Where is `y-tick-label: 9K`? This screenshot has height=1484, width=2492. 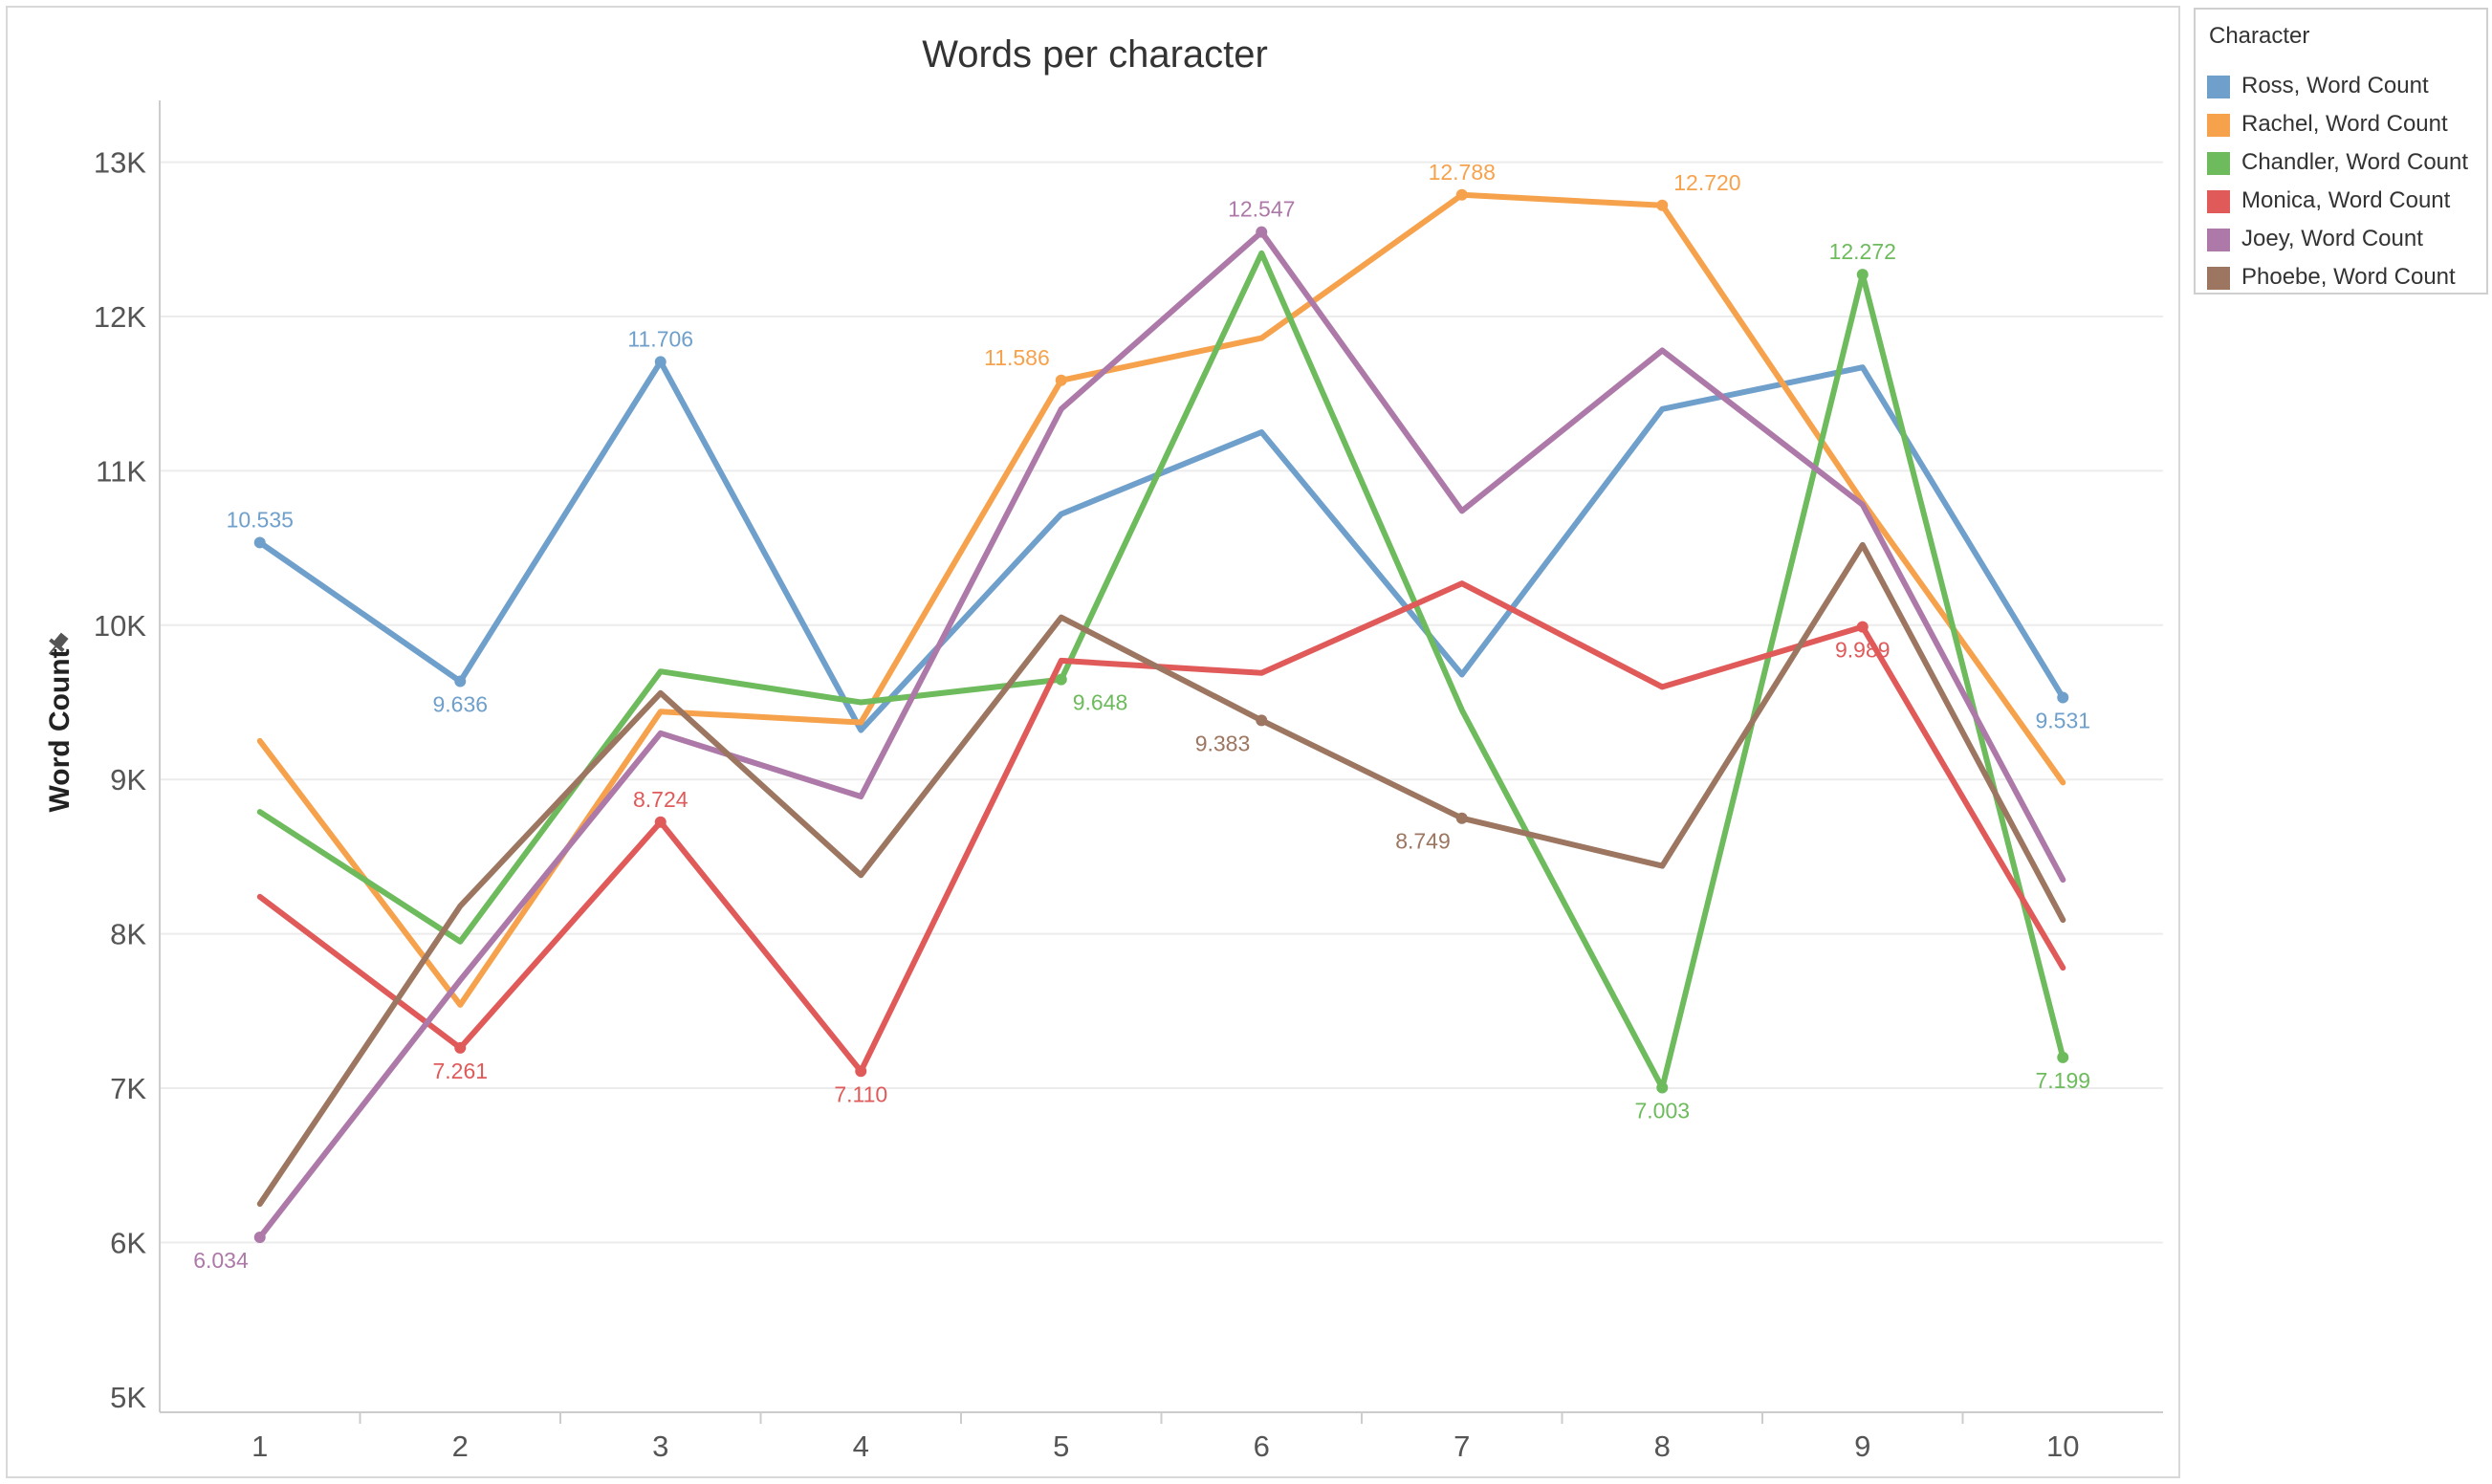 y-tick-label: 9K is located at coordinates (128, 780).